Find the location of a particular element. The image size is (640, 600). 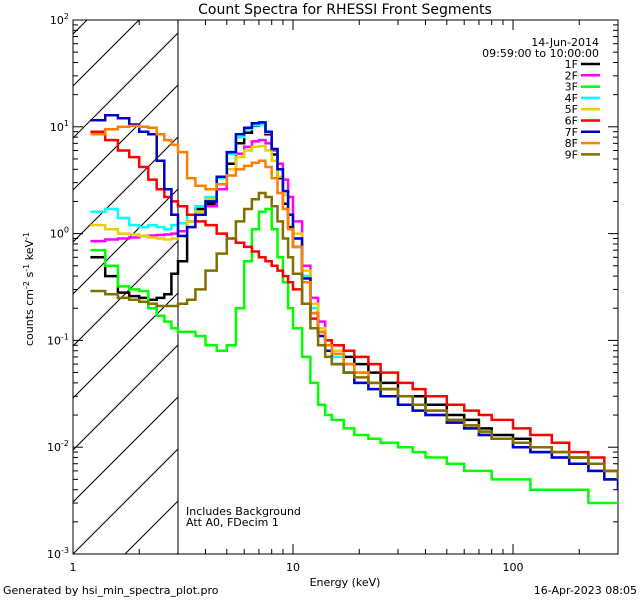

y-axis-label-sup1: -2 is located at coordinates (26, 285).